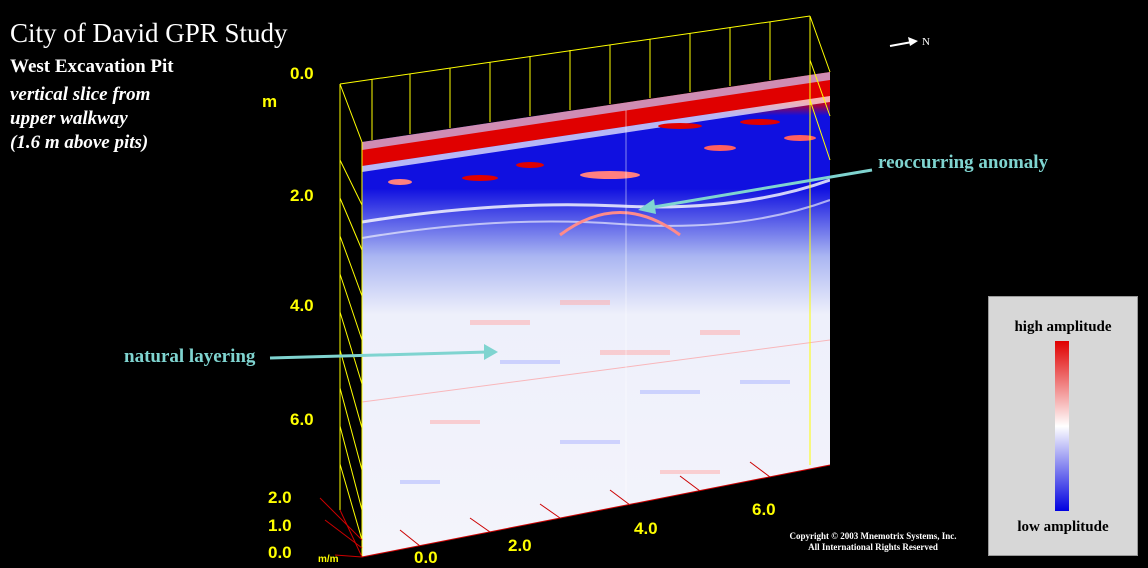  What do you see at coordinates (302, 195) in the screenshot?
I see `depth-tick-2: 2.0` at bounding box center [302, 195].